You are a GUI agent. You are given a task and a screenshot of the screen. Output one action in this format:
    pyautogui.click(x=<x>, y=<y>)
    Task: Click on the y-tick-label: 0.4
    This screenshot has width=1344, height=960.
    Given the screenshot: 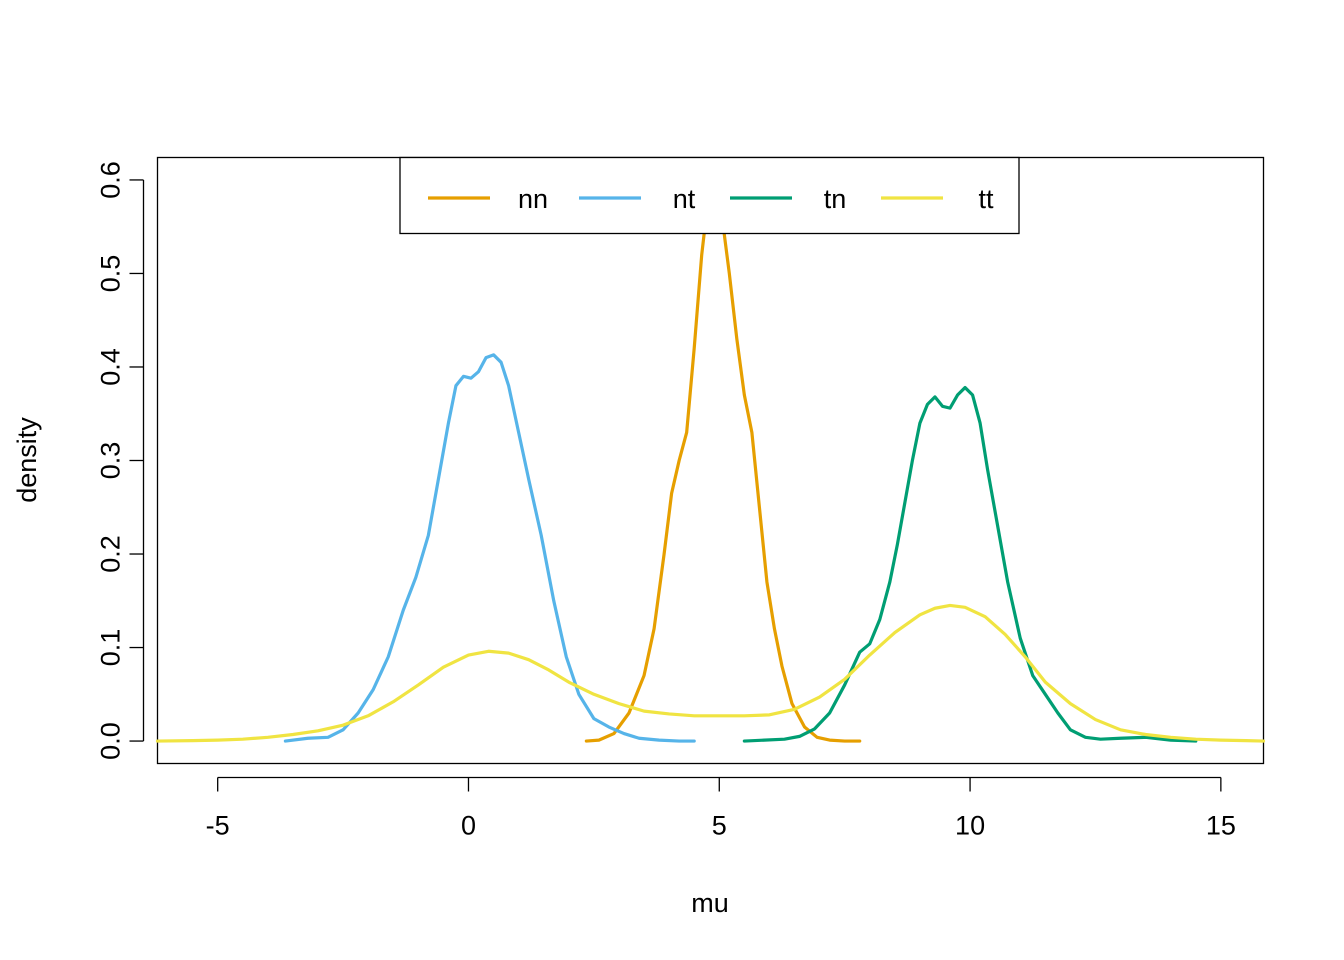 What is the action you would take?
    pyautogui.click(x=111, y=367)
    